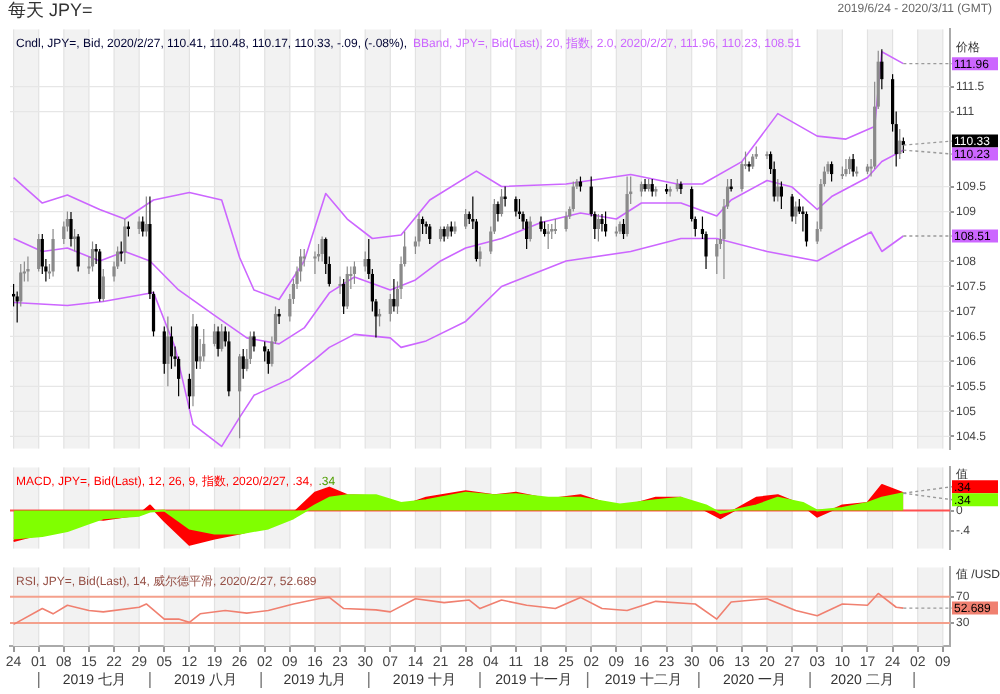 The width and height of the screenshot is (1000, 694). What do you see at coordinates (50, 10) in the screenshot?
I see `chart-title: 每天 JPY=` at bounding box center [50, 10].